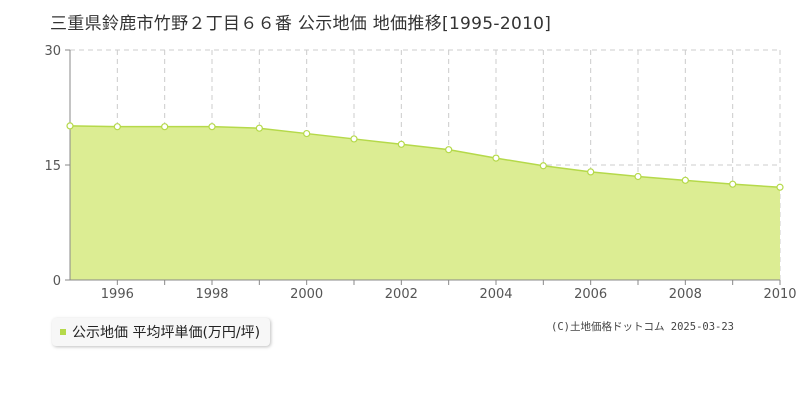 The height and width of the screenshot is (400, 800). Describe the element at coordinates (63, 332) in the screenshot. I see `legend-swatch` at that location.